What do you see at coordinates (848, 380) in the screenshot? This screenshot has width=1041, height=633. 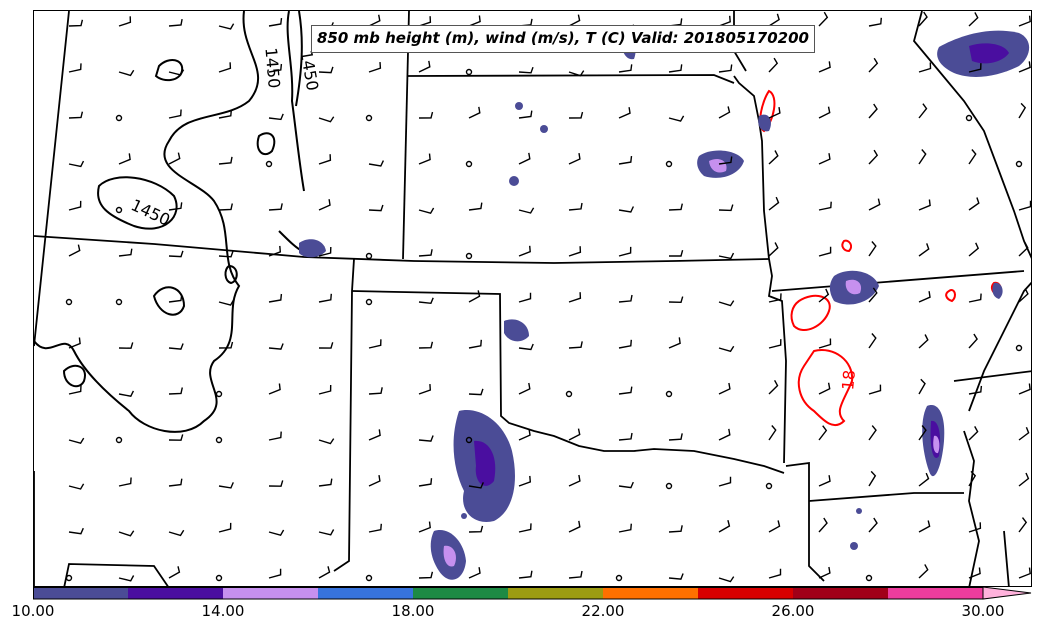 I see `temperature-contour-label: 18` at bounding box center [848, 380].